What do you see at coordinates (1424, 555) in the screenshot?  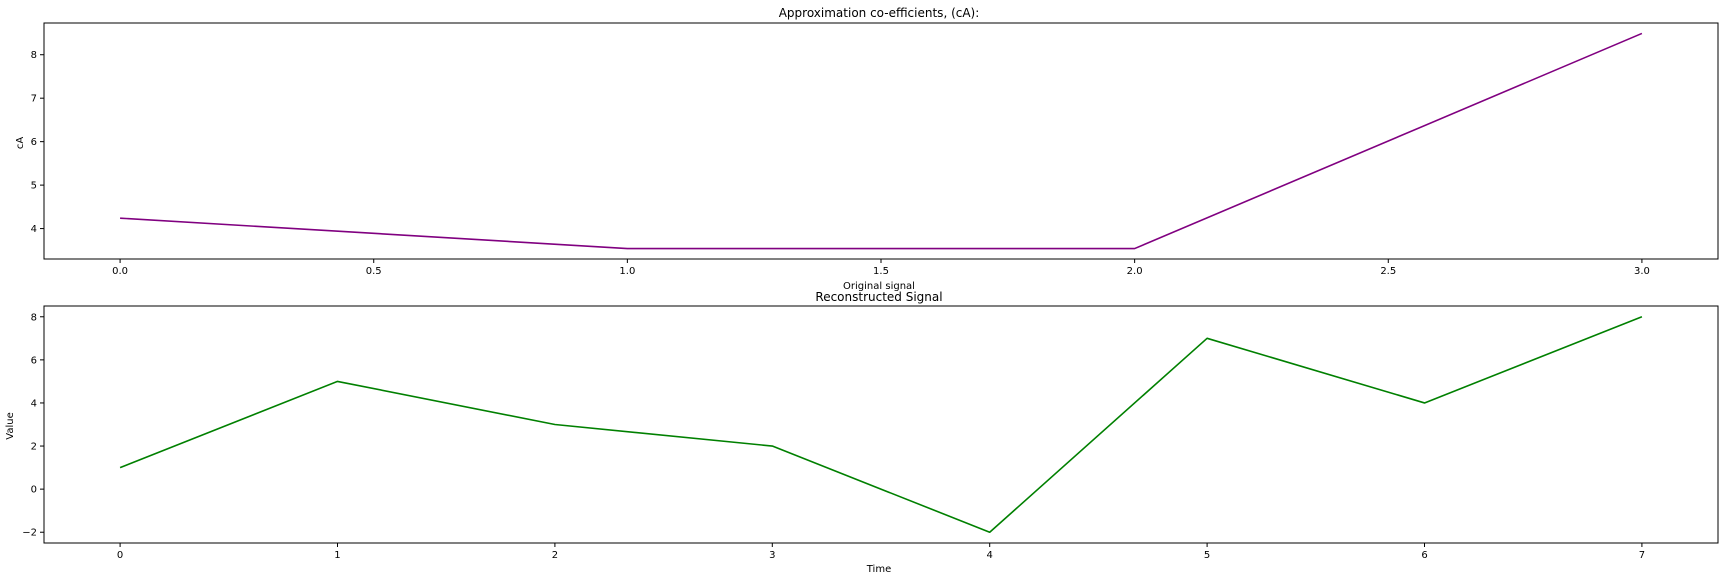 I see `x-tick-label: 6` at bounding box center [1424, 555].